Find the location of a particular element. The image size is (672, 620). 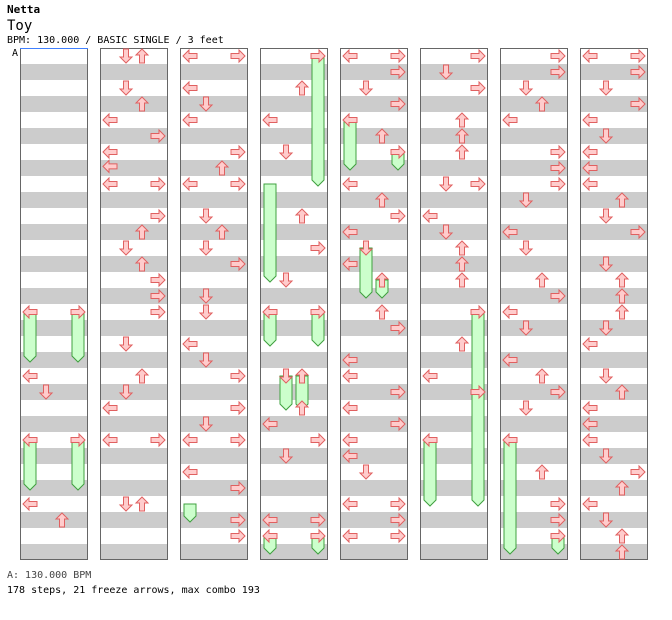

chart-info: BPM: 130.000 / BASIC SINGLE / 3 feet is located at coordinates (115, 40).